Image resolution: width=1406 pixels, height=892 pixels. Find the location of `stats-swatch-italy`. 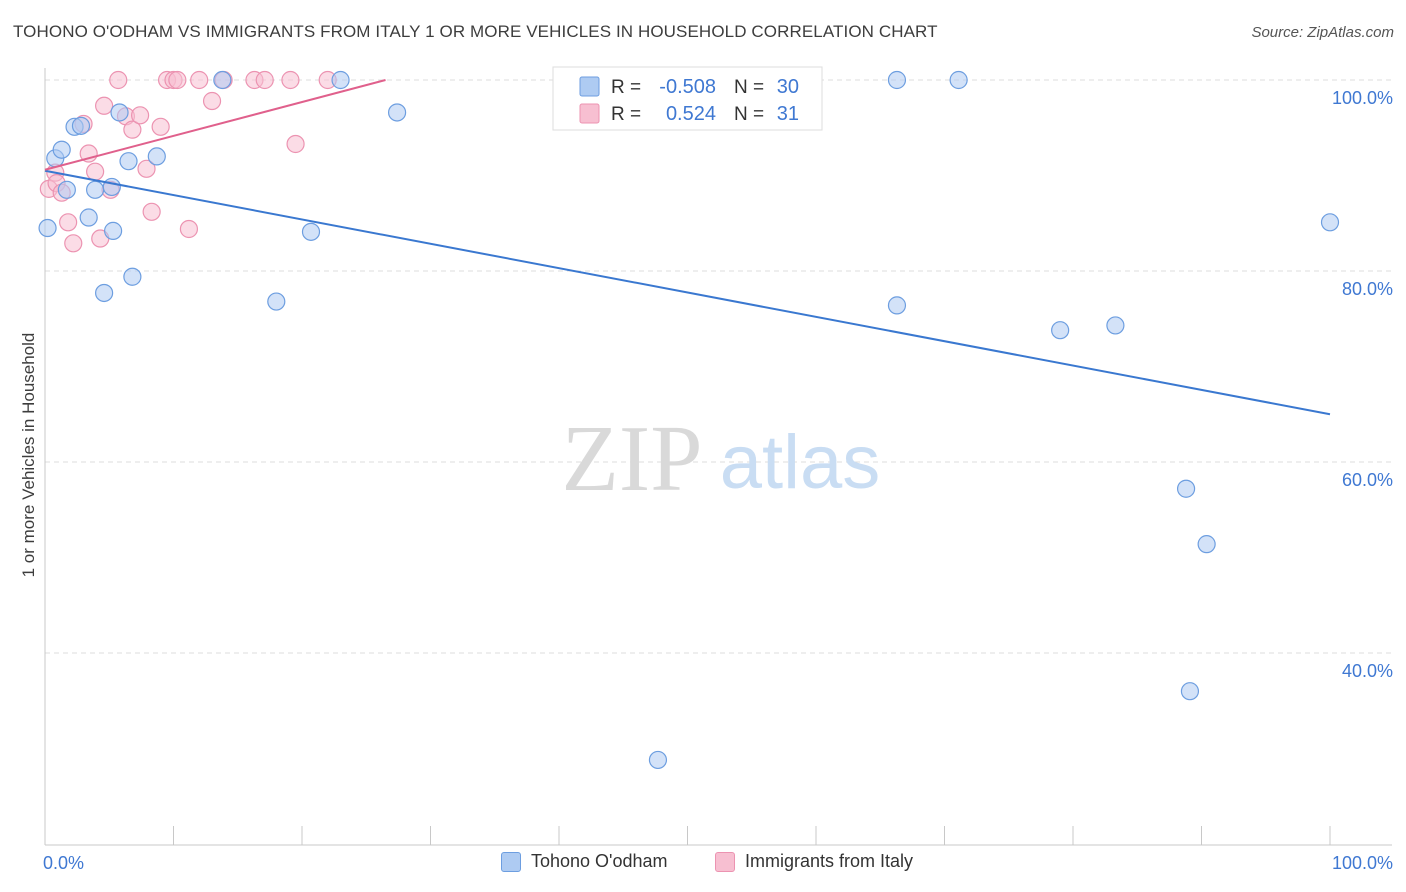

stats-swatch-italy is located at coordinates (589, 113).